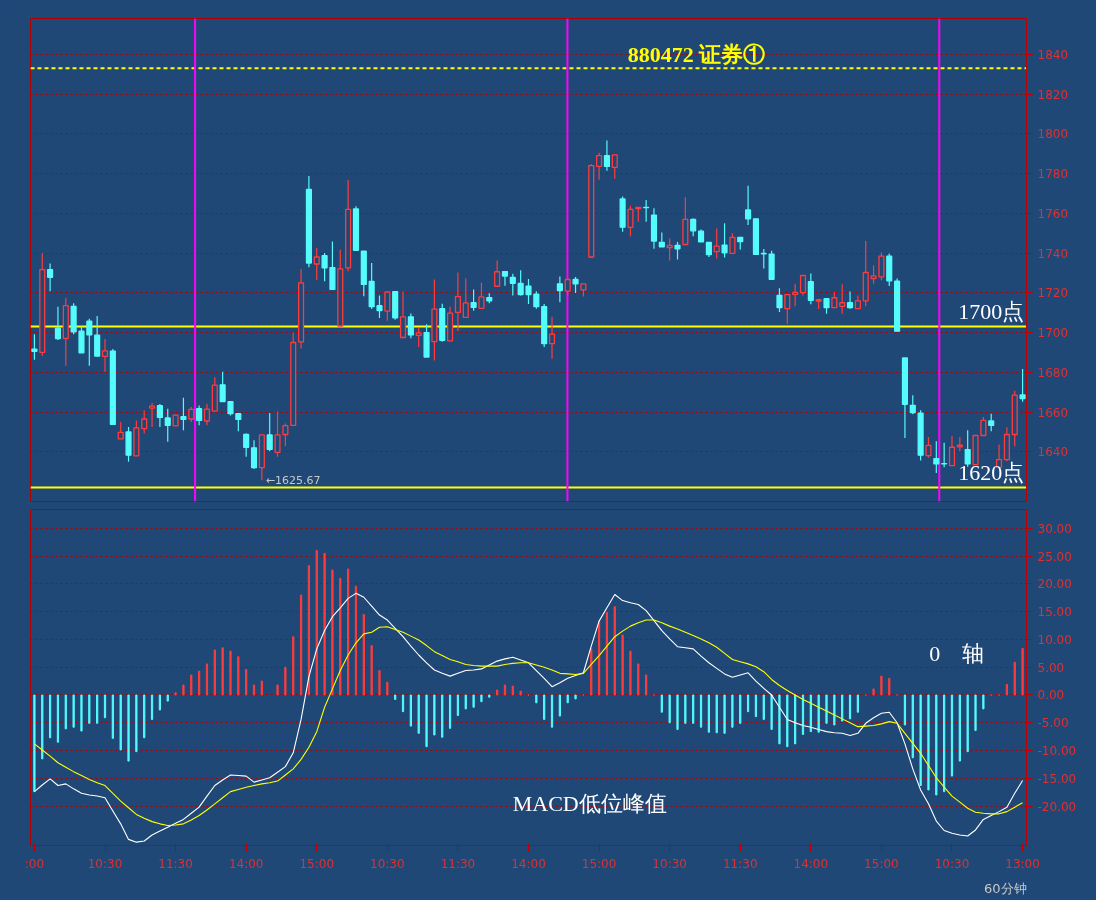  I want to click on y-tick-label: 25.00, so click(1054, 556).